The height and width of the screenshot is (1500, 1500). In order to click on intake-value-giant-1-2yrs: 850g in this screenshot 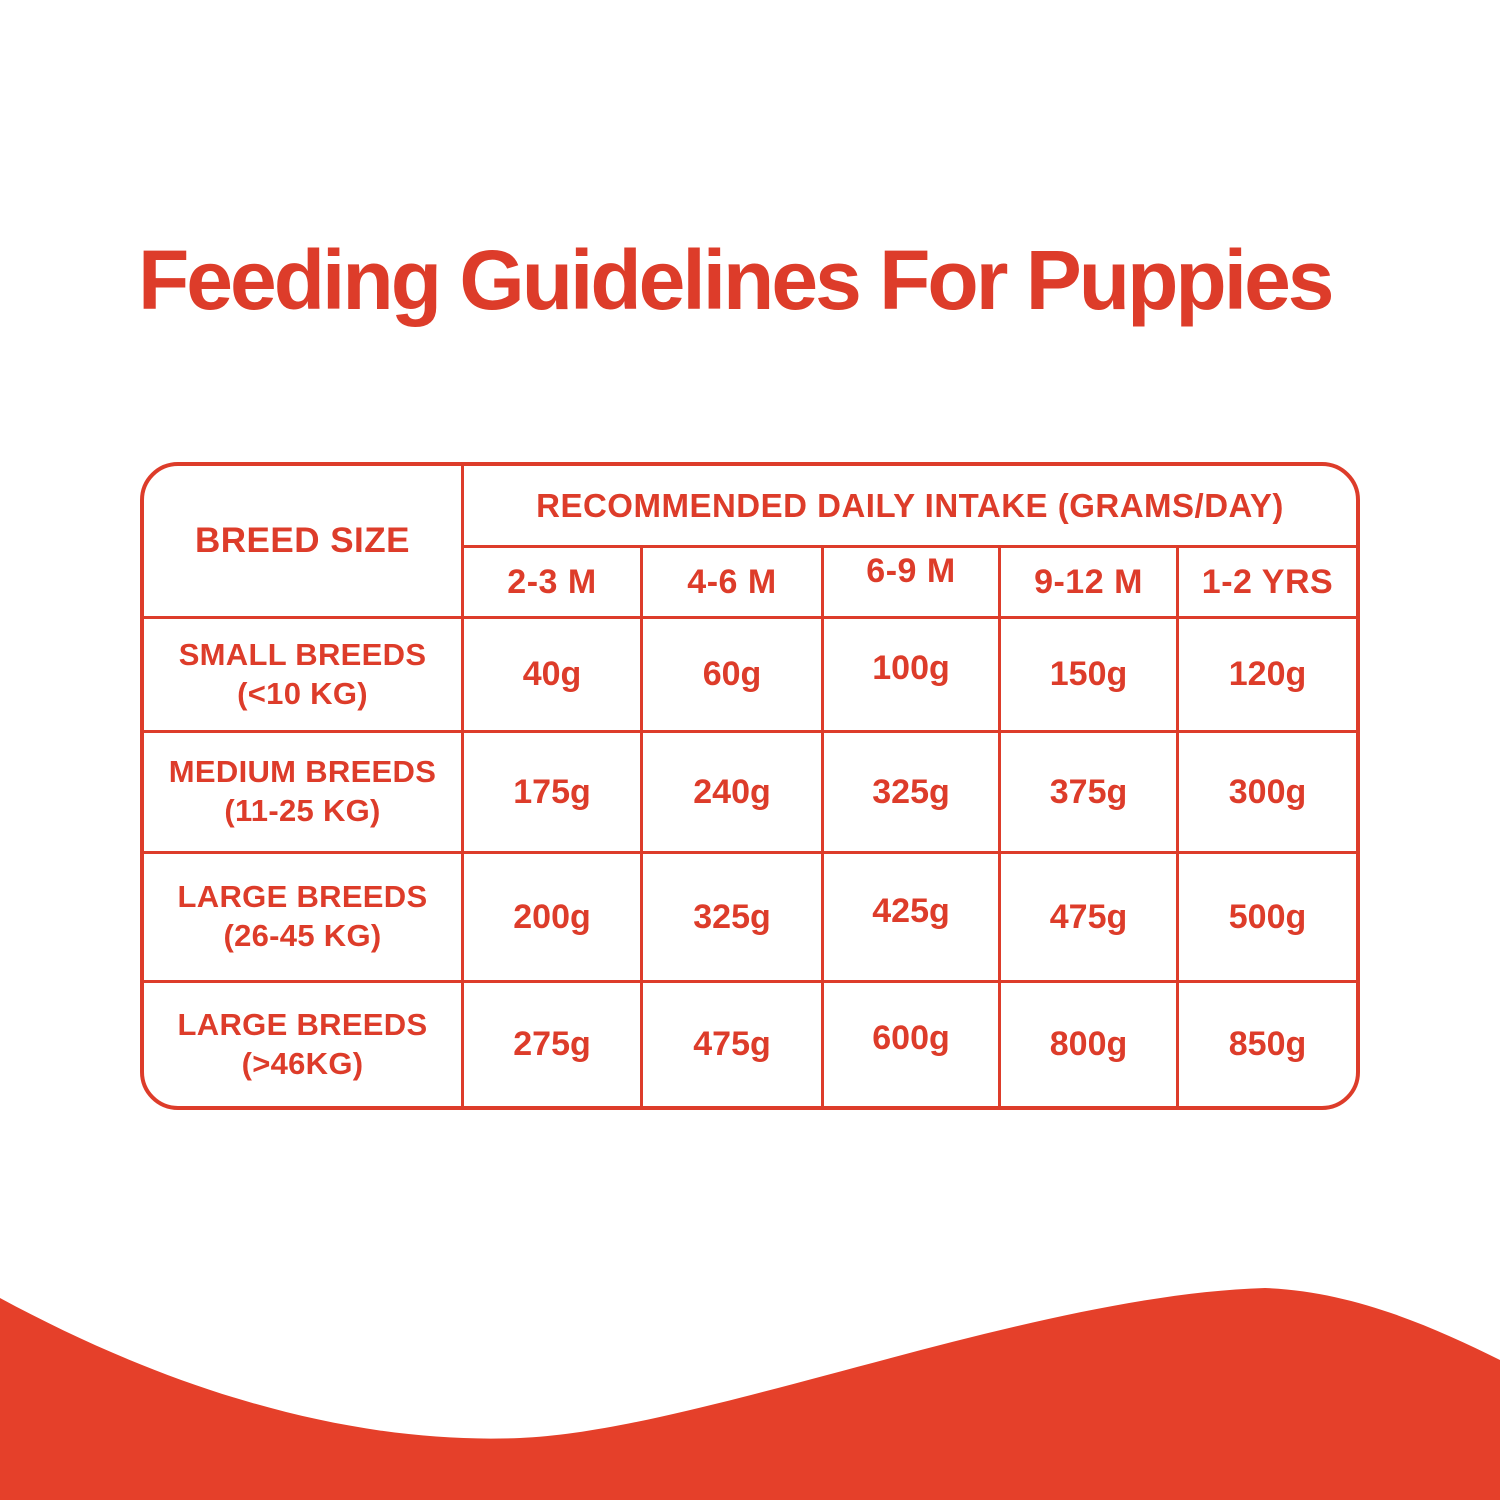, I will do `click(1267, 1044)`.